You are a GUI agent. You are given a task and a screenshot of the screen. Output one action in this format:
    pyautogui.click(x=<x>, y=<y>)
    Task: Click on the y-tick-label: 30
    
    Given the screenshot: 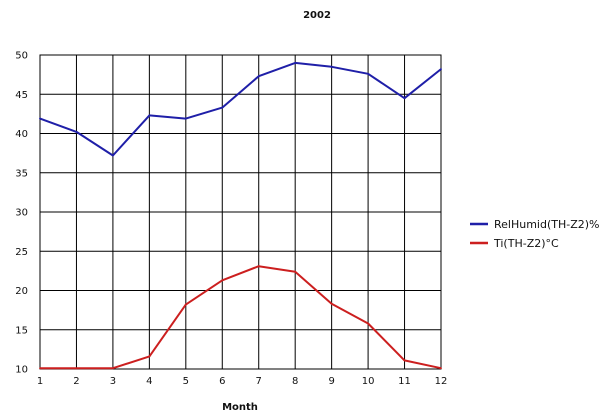 What is the action you would take?
    pyautogui.click(x=21, y=213)
    